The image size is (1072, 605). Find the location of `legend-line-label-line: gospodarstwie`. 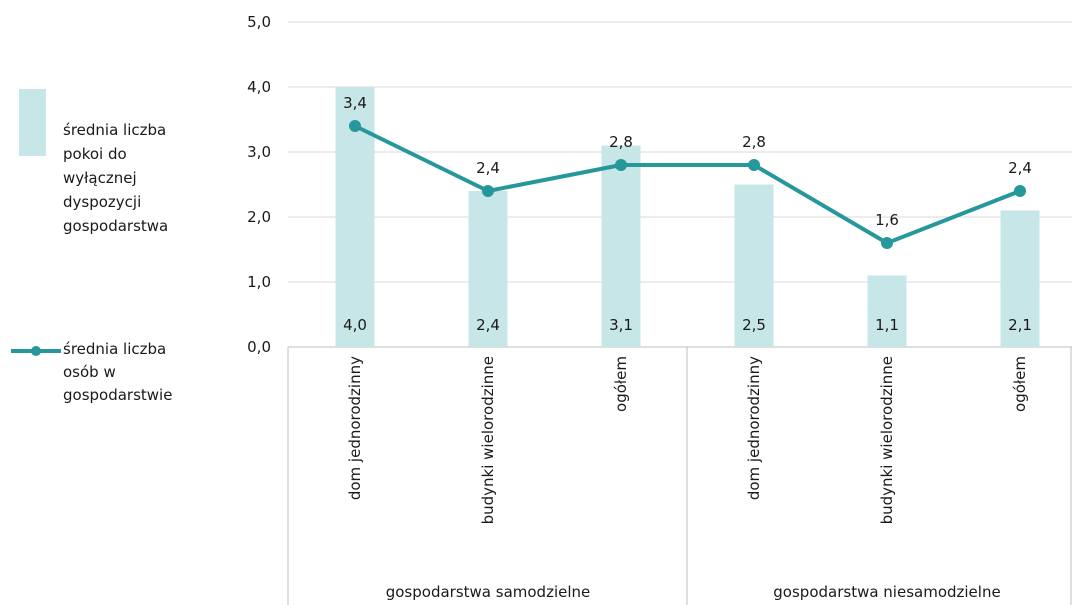

legend-line-label-line: gospodarstwie is located at coordinates (118, 395).